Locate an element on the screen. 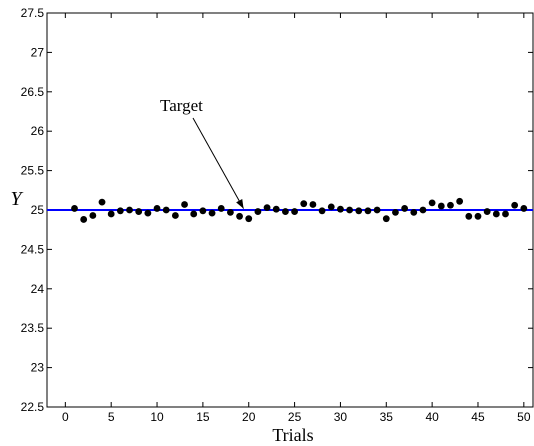 The width and height of the screenshot is (534, 446). target-annotation-label: Target is located at coordinates (181, 105).